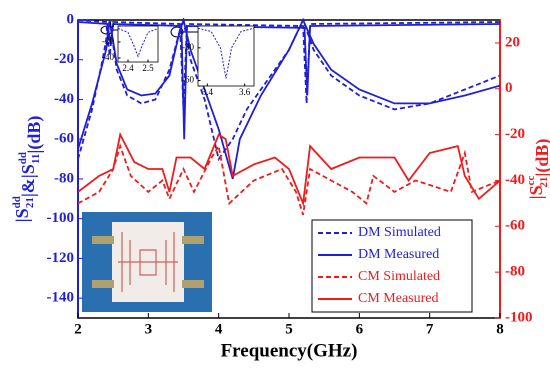 The height and width of the screenshot is (377, 550). I want to click on legend-label: CM Simulated, so click(399, 276).